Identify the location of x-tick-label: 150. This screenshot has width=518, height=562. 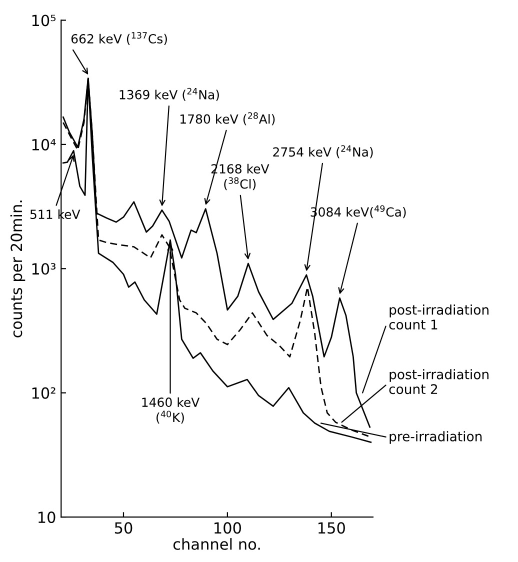
(331, 528).